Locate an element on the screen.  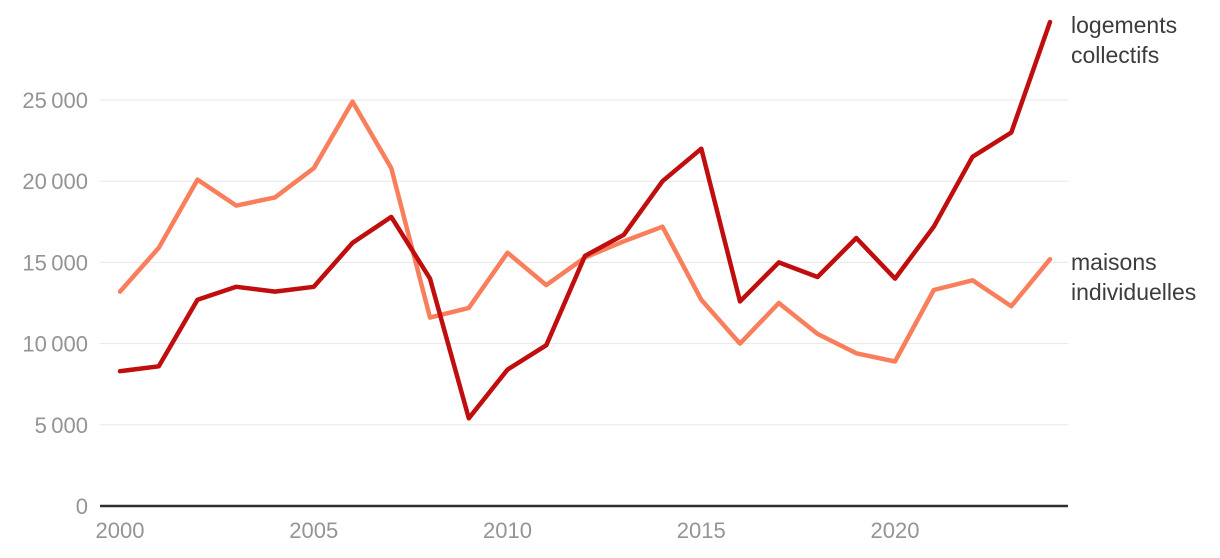
legend-label-line: maisons is located at coordinates (1114, 262).